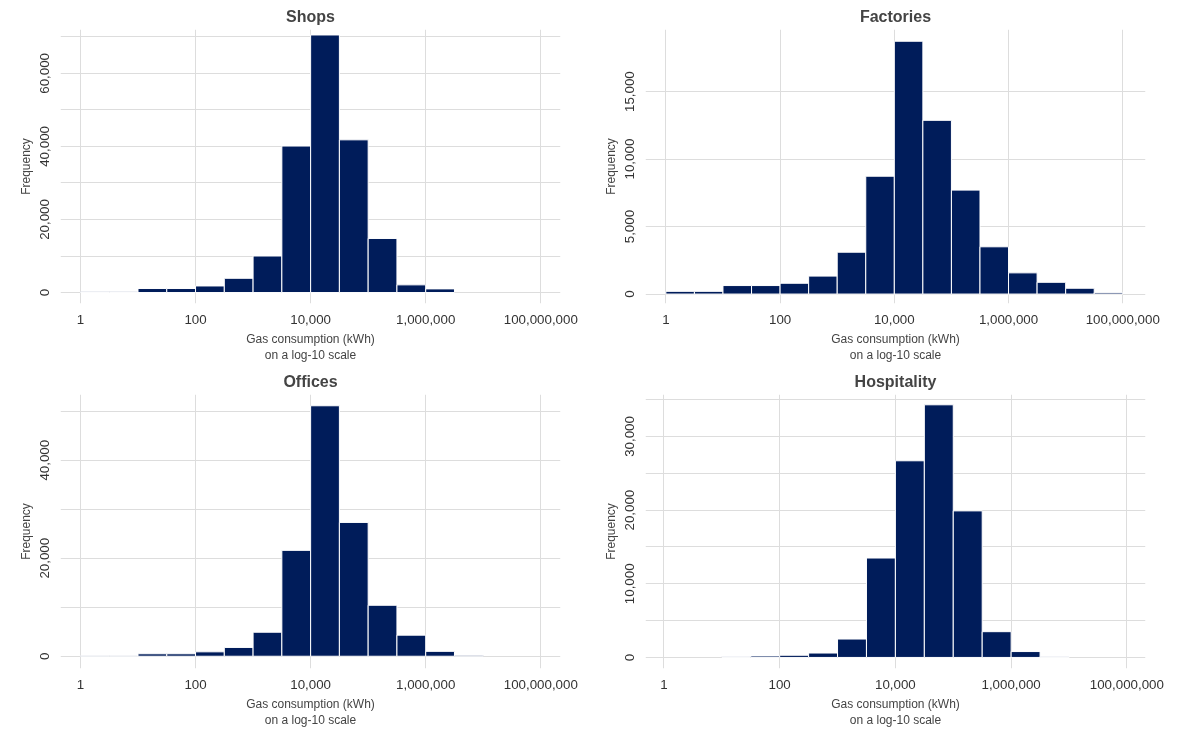  I want to click on chart-title: Factories, so click(895, 16).